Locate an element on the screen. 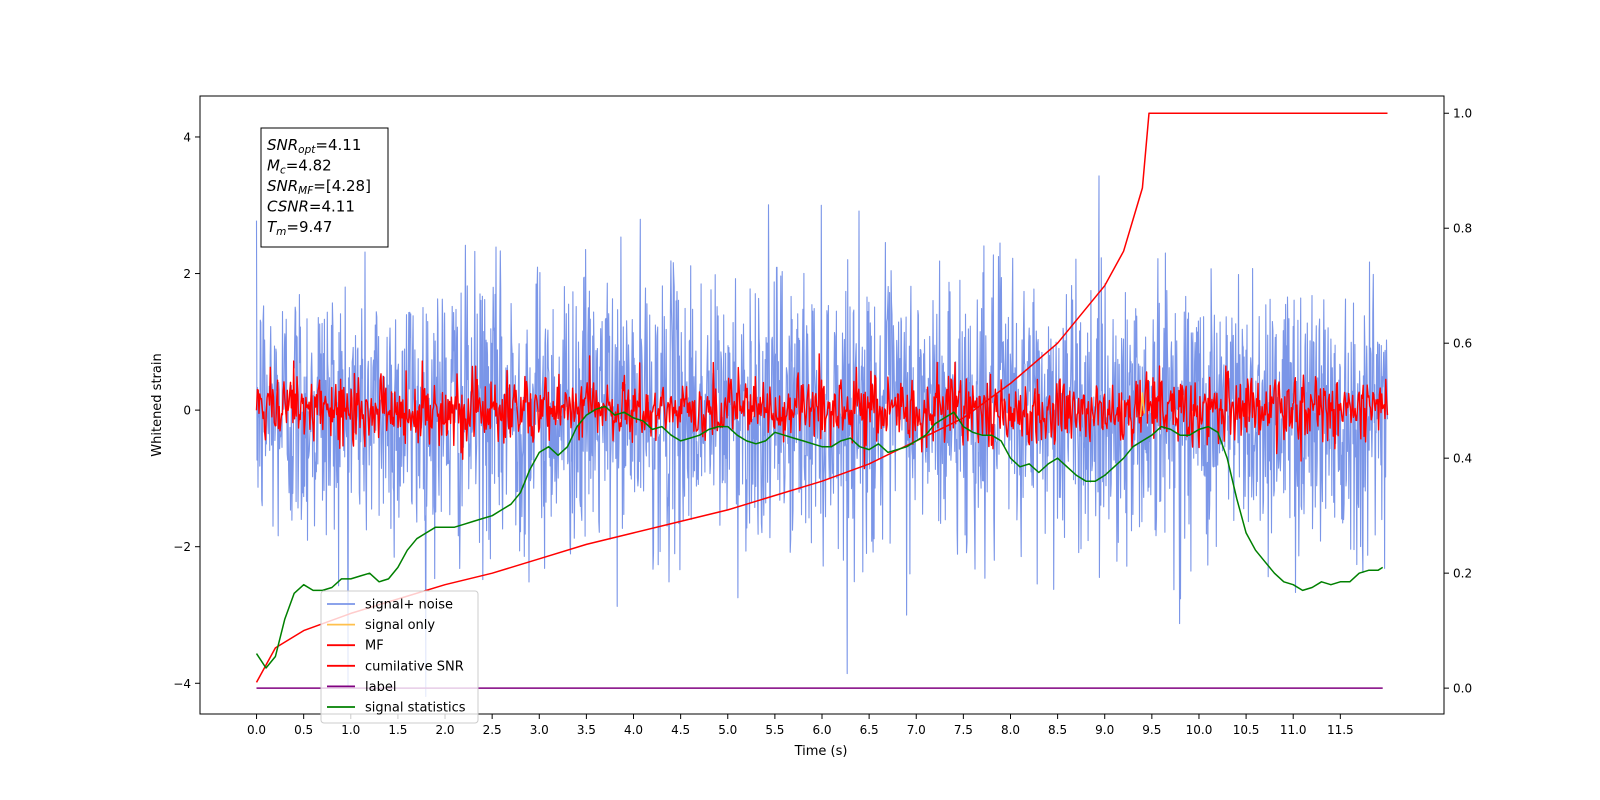 Image resolution: width=1600 pixels, height=800 pixels. x-tick-label: 2.5 is located at coordinates (492, 730).